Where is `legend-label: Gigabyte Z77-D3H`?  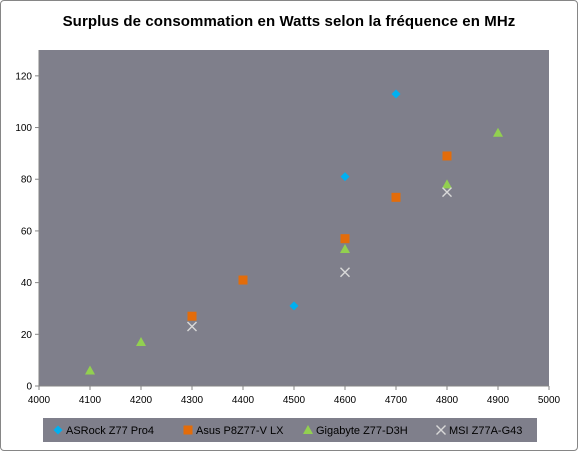
legend-label: Gigabyte Z77-D3H is located at coordinates (362, 431).